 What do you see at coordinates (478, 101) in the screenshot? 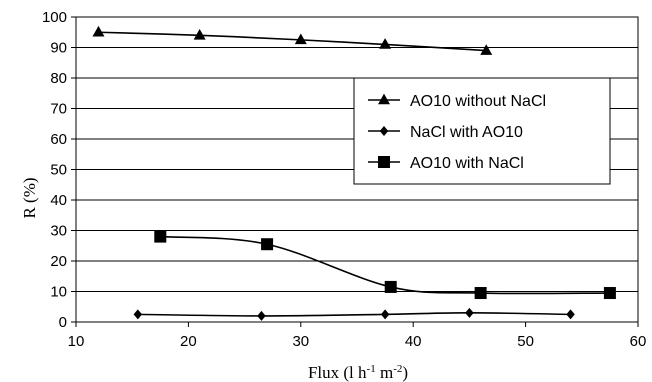
I see `legend-label: AO10 without NaCl` at bounding box center [478, 101].